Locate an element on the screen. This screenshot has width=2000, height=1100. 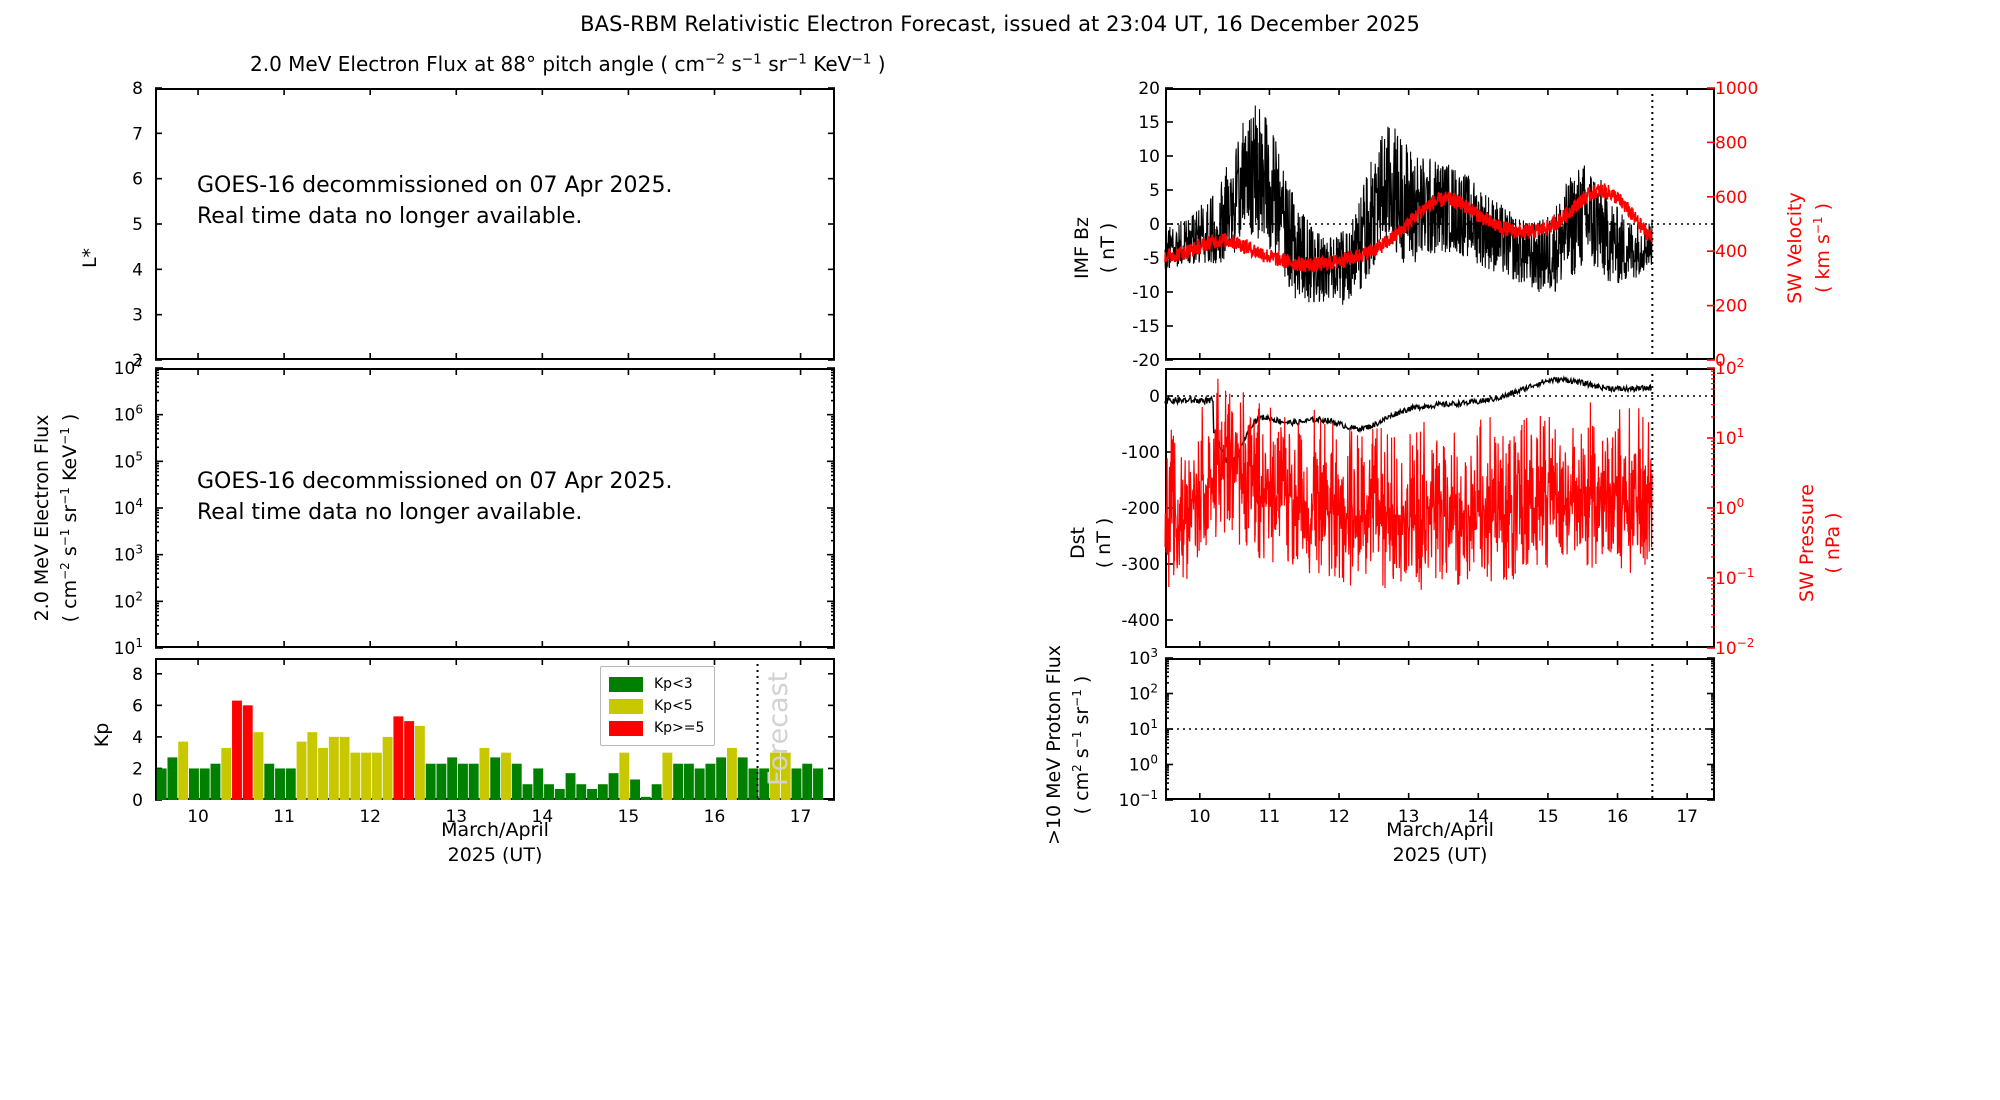
svg-text: L* is located at coordinates (90, 258).